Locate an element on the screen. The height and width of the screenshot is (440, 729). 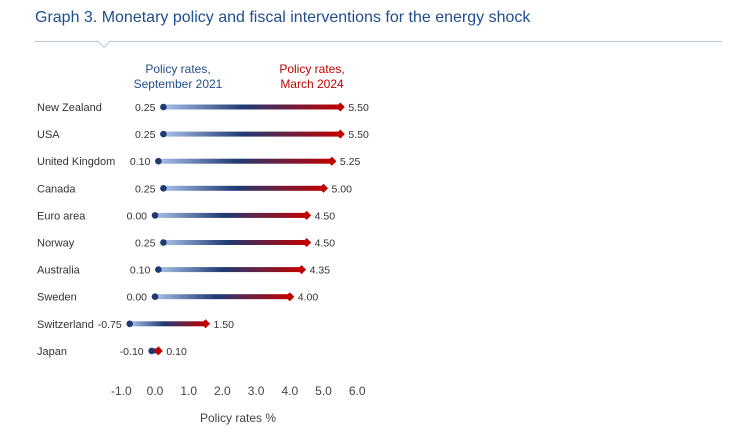
x-tick-label: 2.0 is located at coordinates (222, 391).